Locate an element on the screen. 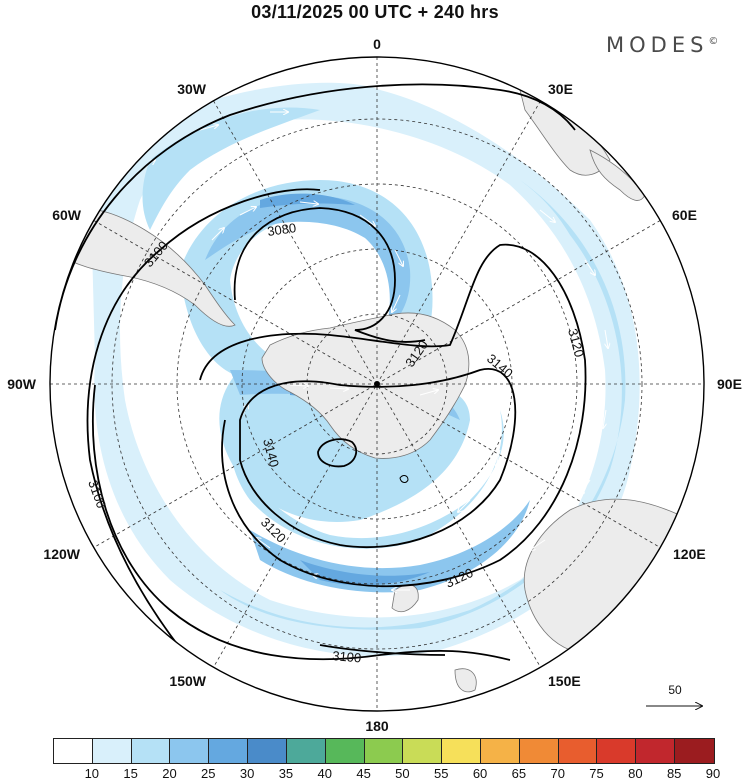  contour-label: 3120 is located at coordinates (576, 343).